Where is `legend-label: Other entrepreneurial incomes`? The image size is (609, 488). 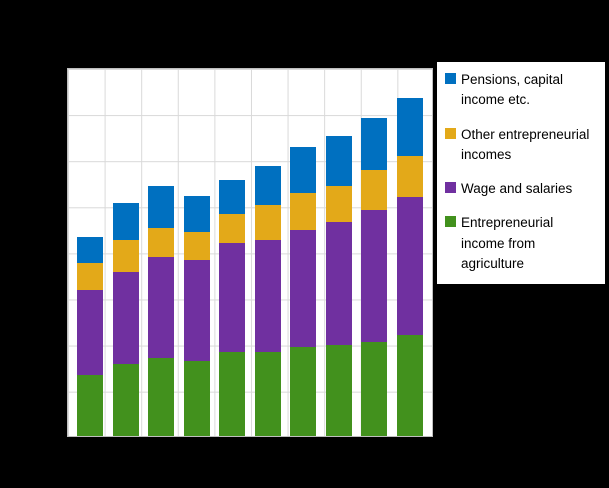 legend-label: Other entrepreneurial incomes is located at coordinates (525, 144).